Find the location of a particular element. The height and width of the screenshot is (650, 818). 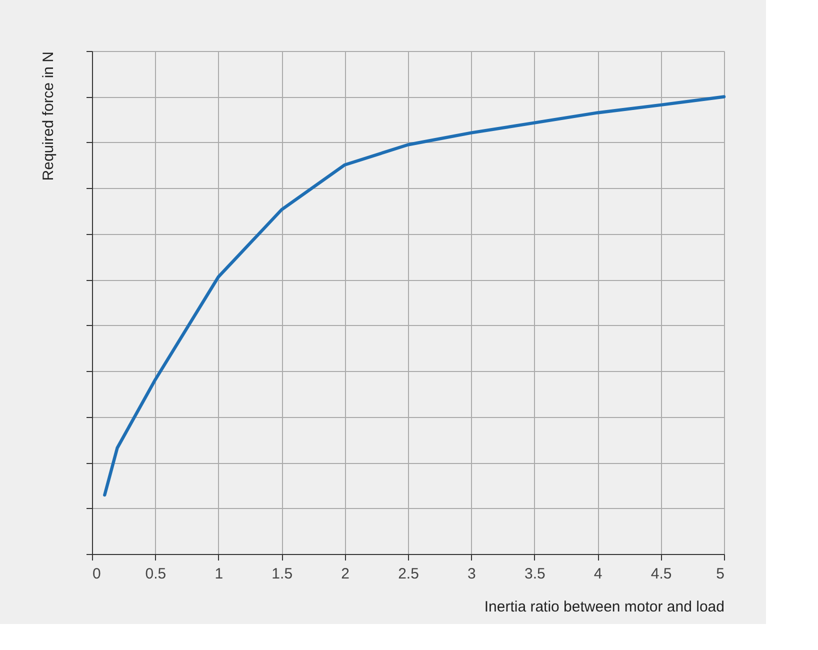

x-tick-label: 3 is located at coordinates (472, 574).